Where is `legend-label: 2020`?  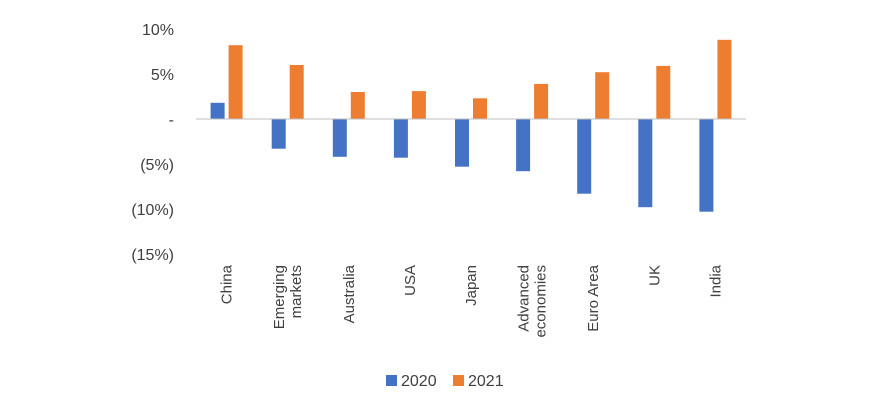
legend-label: 2020 is located at coordinates (419, 381).